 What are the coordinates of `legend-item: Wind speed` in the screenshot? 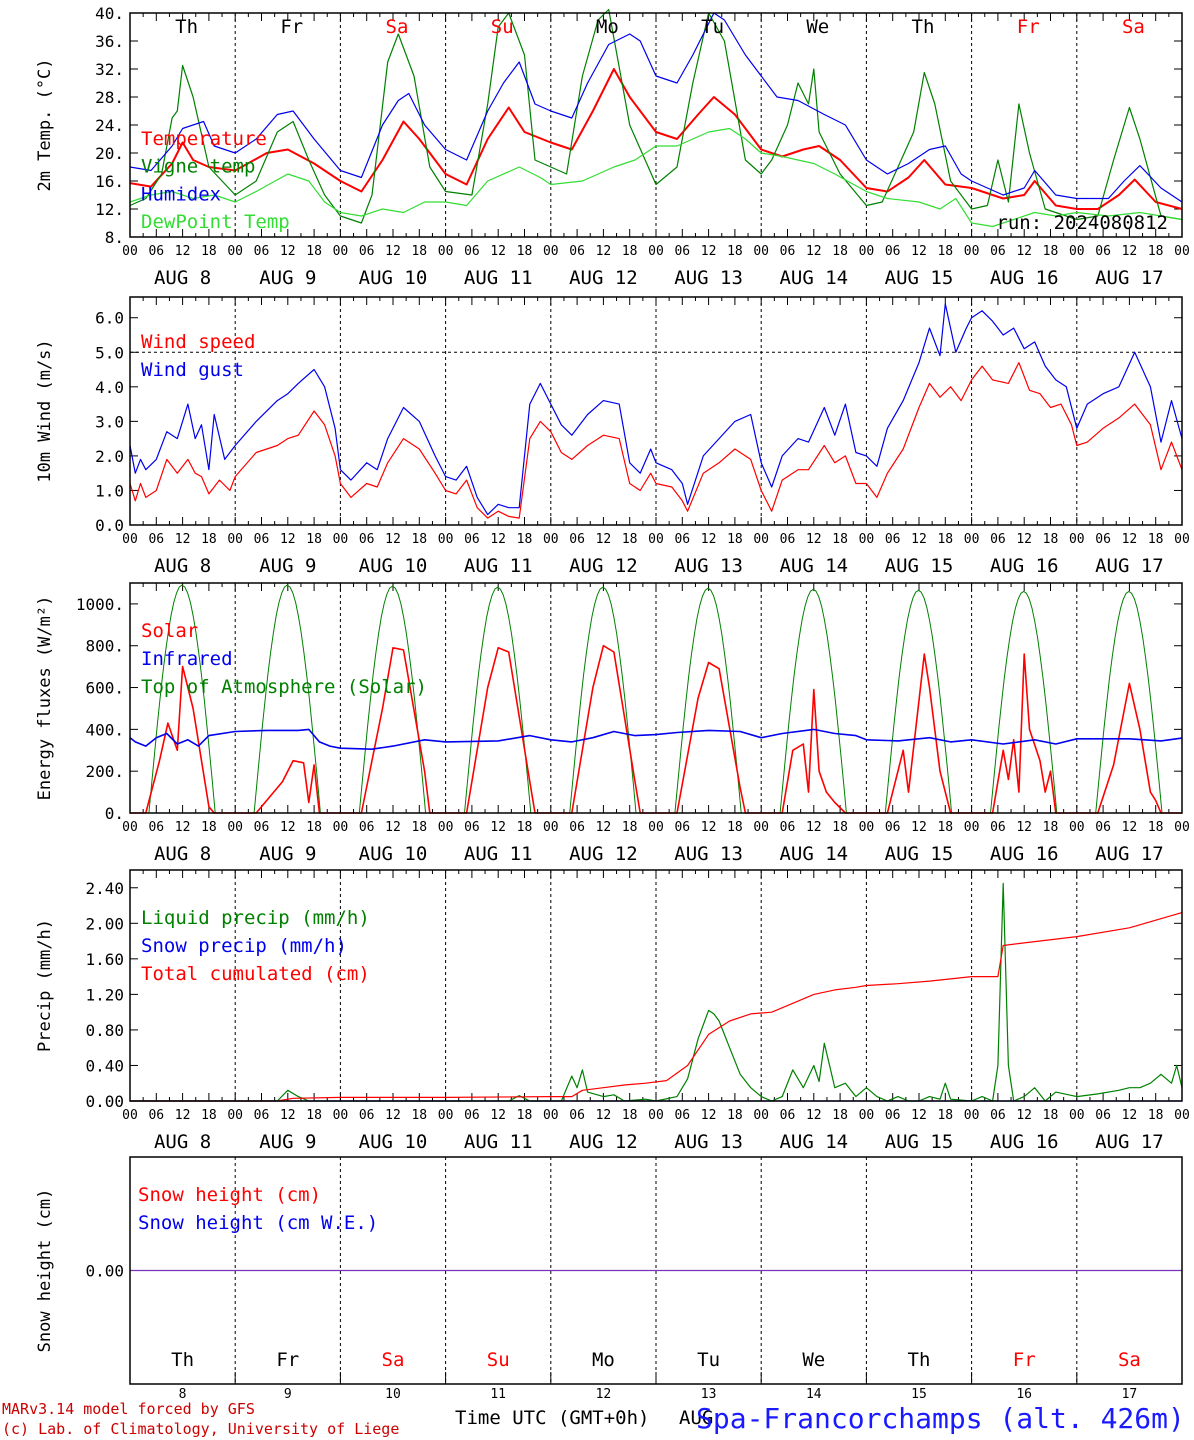 It's located at (198, 342).